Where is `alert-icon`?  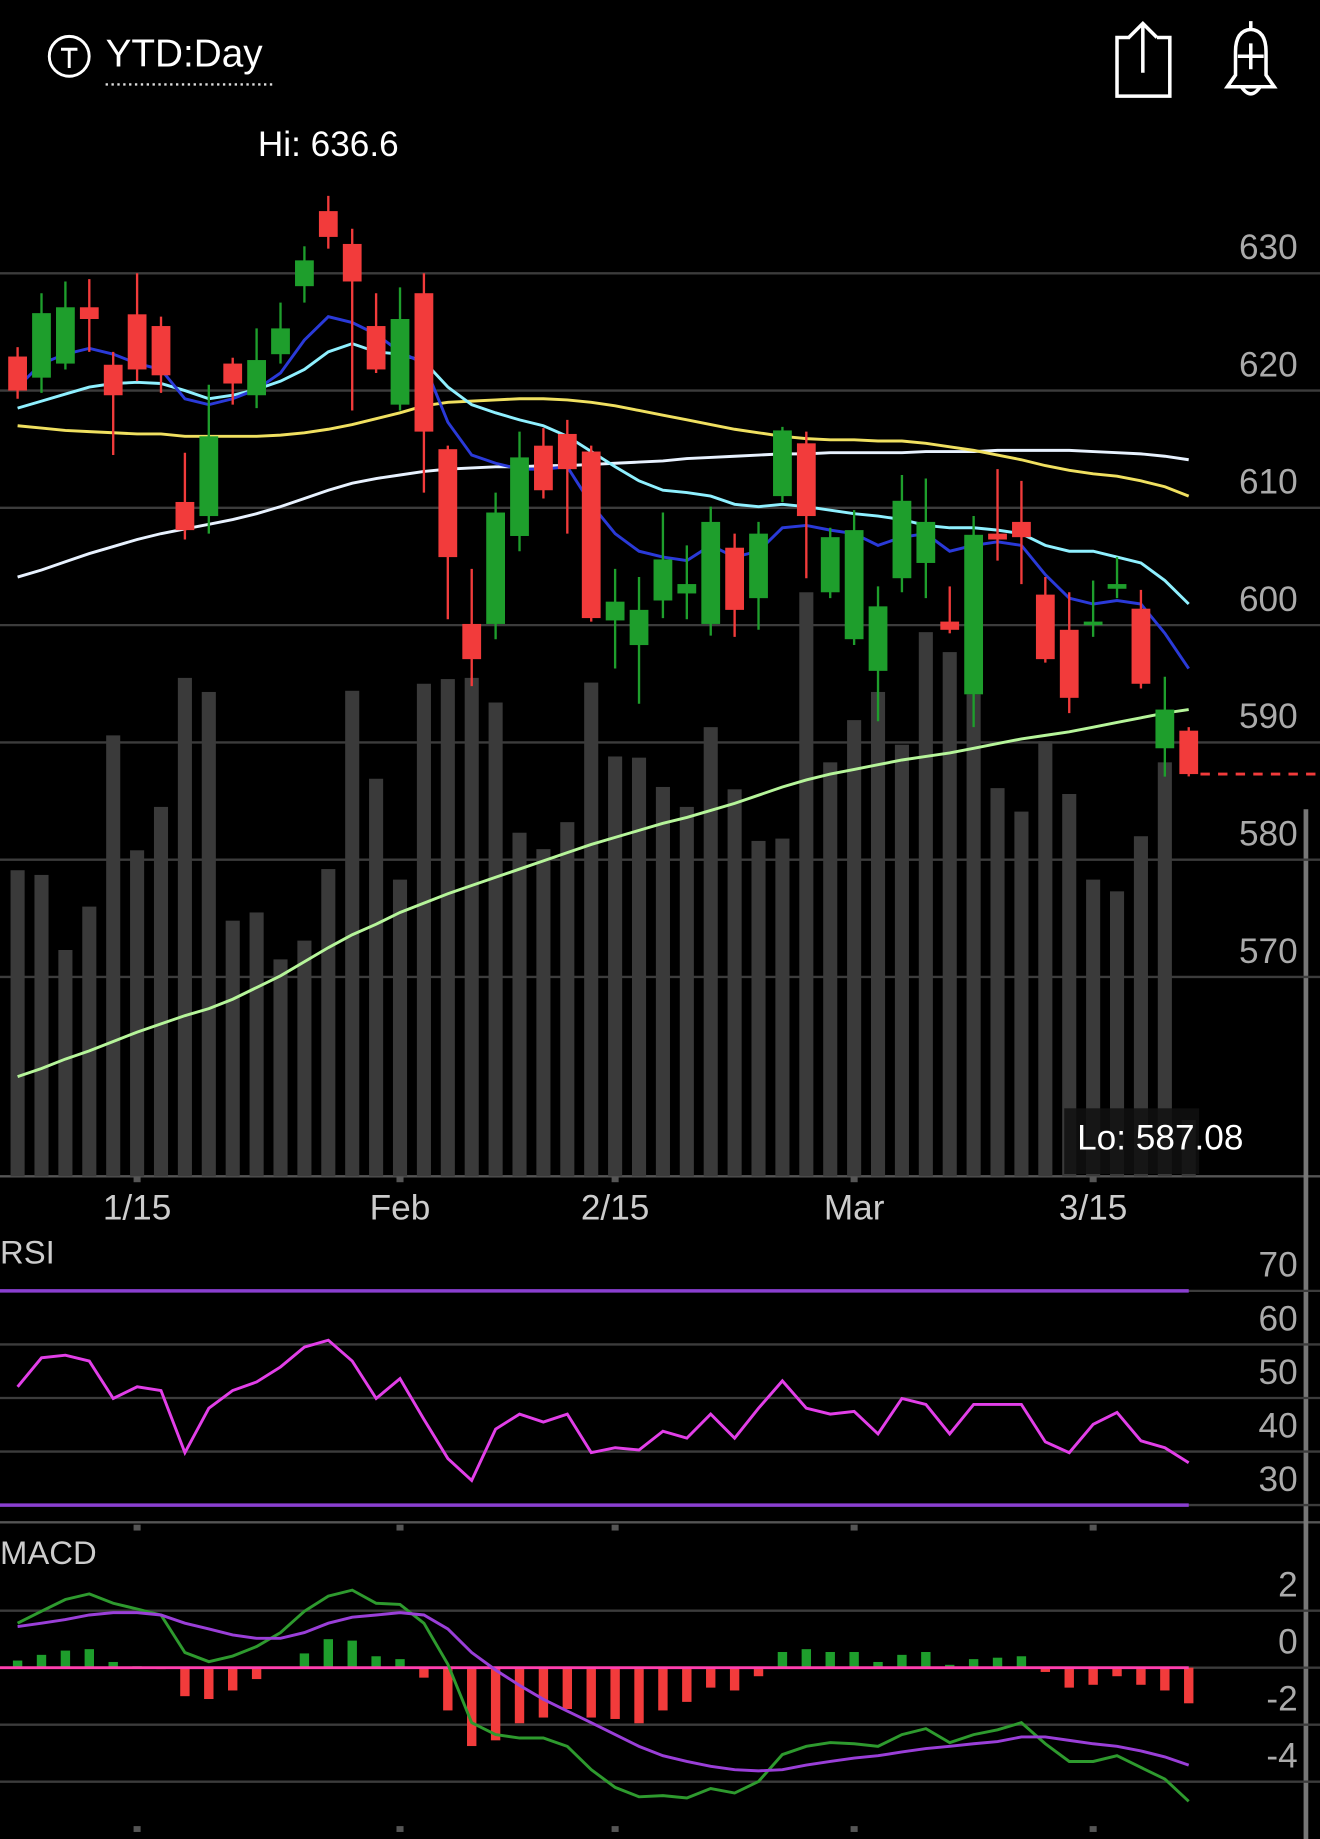 alert-icon is located at coordinates (1250, 58).